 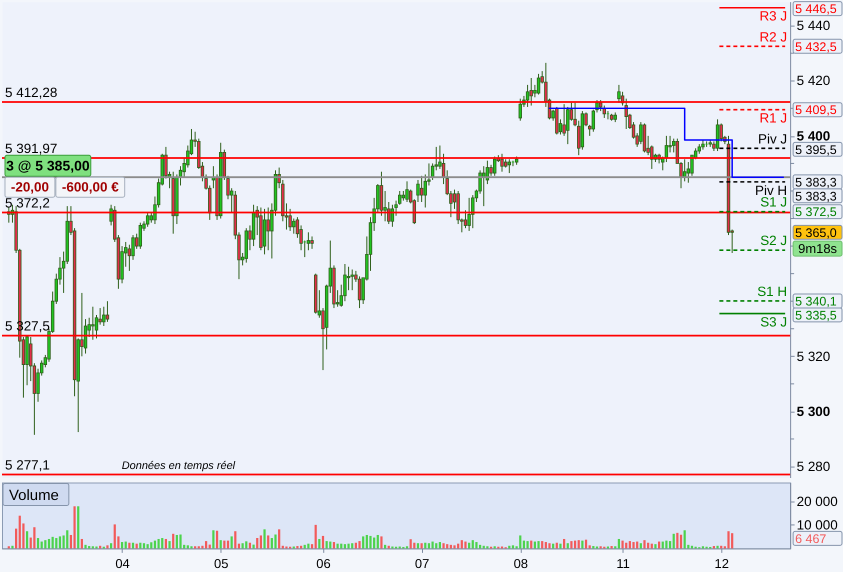 I want to click on ref-line-label: R3 J, so click(x=773, y=16).